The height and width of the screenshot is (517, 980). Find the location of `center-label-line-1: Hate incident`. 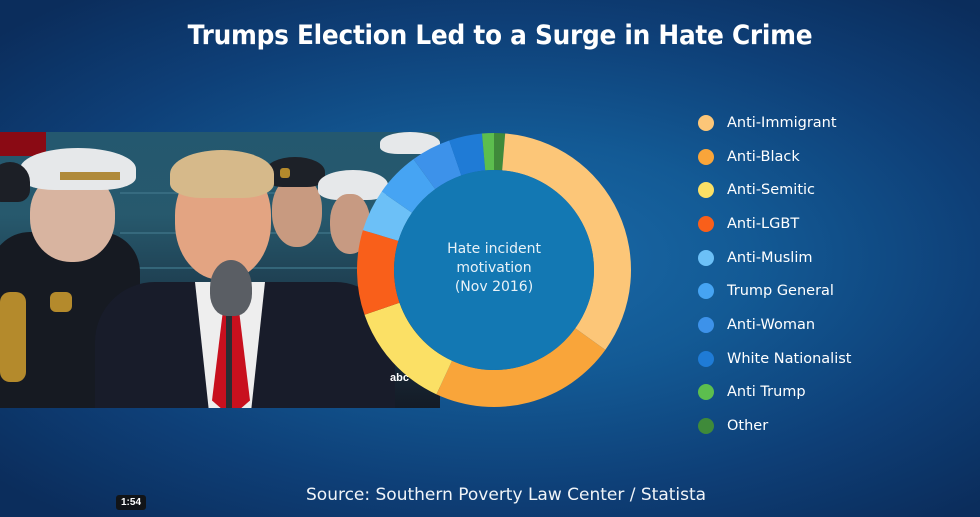

center-label-line-1: Hate incident is located at coordinates (494, 249).